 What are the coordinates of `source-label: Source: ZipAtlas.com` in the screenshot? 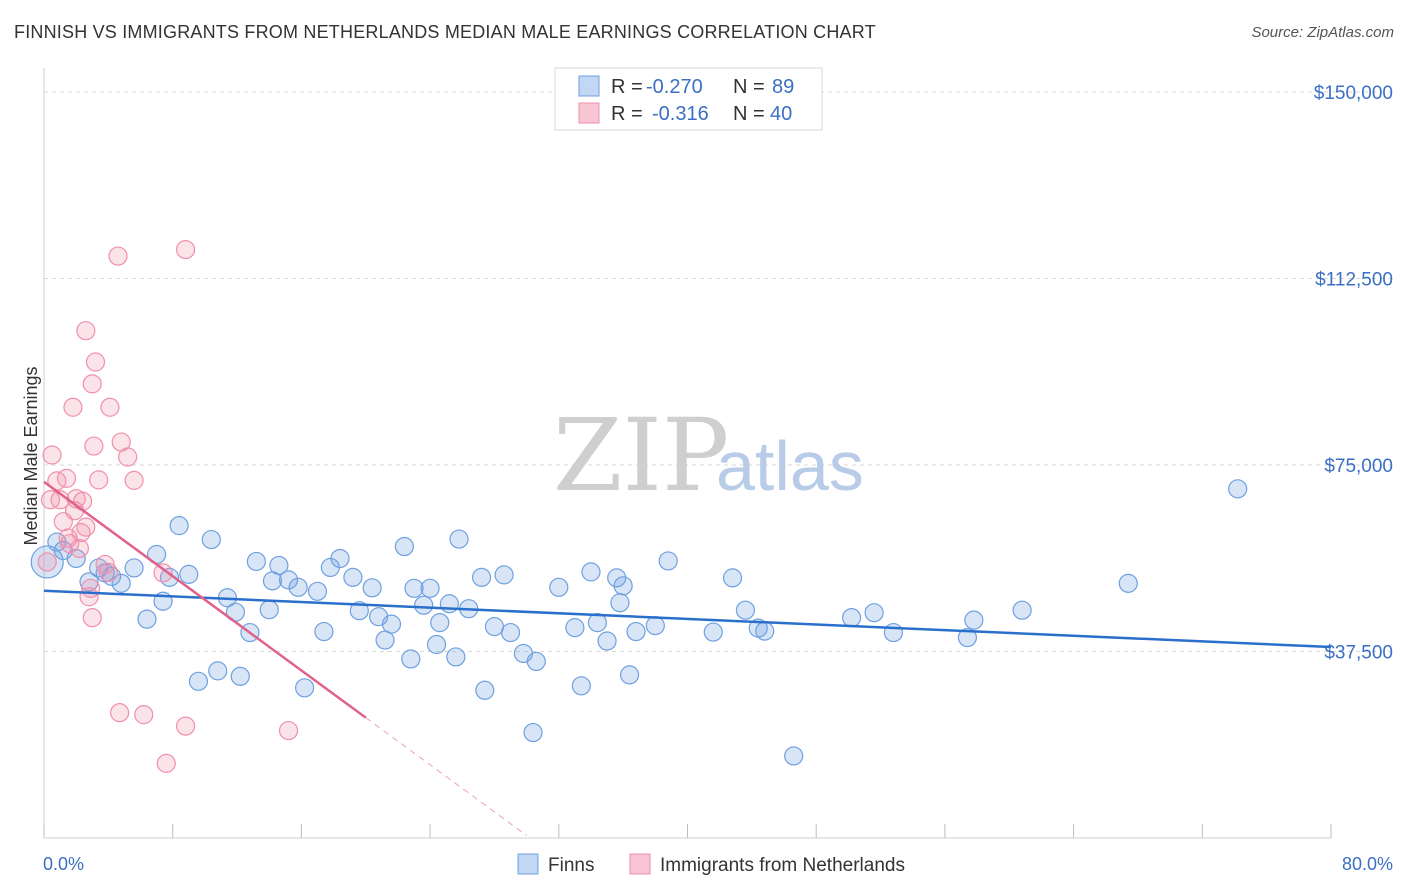 It's located at (1322, 32).